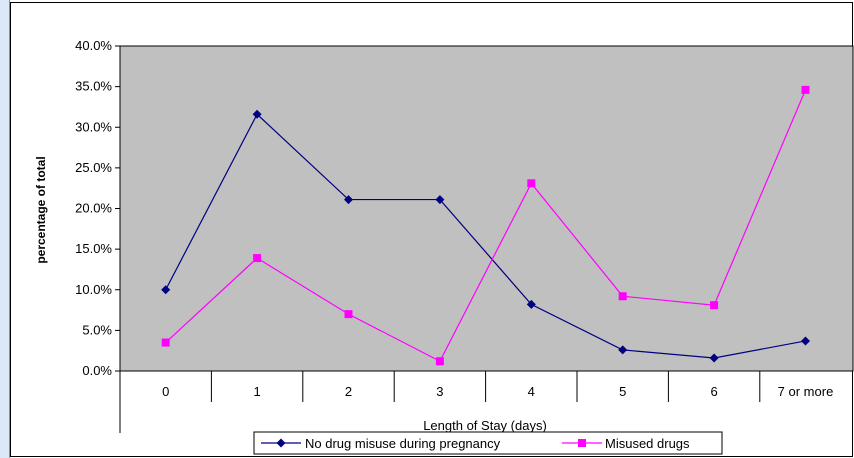 This screenshot has width=854, height=458. I want to click on x-tick-label: 2, so click(348, 391).